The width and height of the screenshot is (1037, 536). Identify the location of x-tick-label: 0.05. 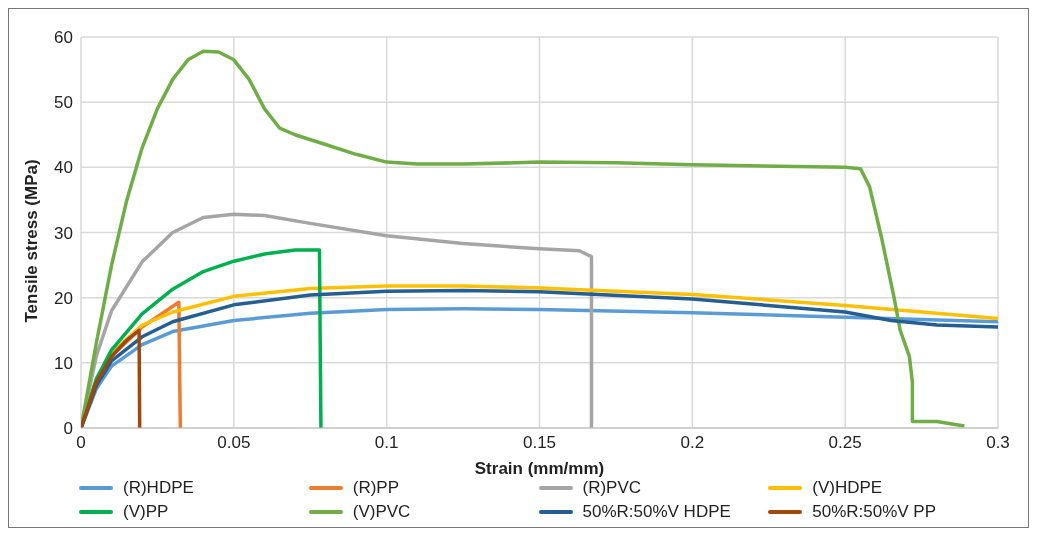
(234, 443).